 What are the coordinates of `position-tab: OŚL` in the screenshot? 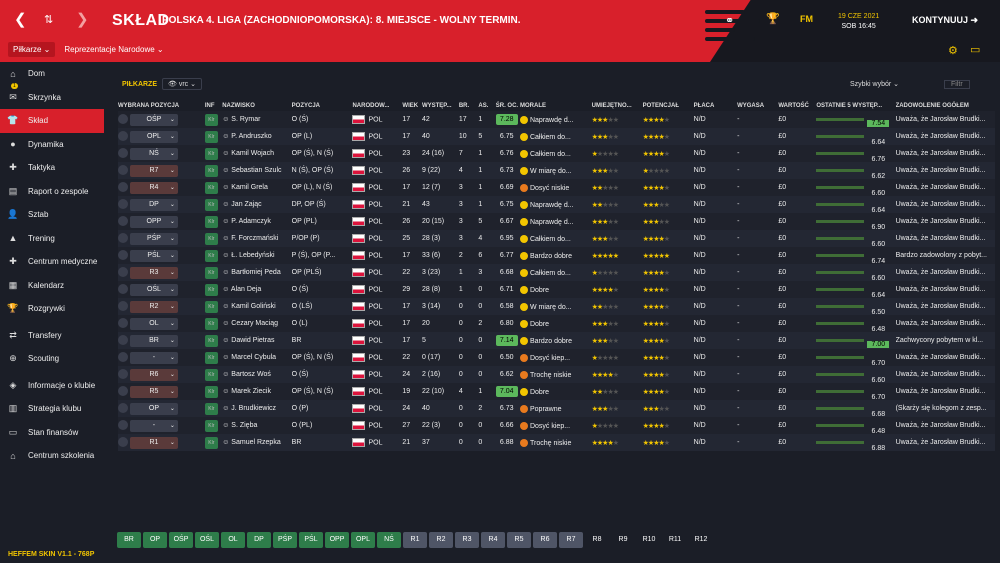 It's located at (207, 540).